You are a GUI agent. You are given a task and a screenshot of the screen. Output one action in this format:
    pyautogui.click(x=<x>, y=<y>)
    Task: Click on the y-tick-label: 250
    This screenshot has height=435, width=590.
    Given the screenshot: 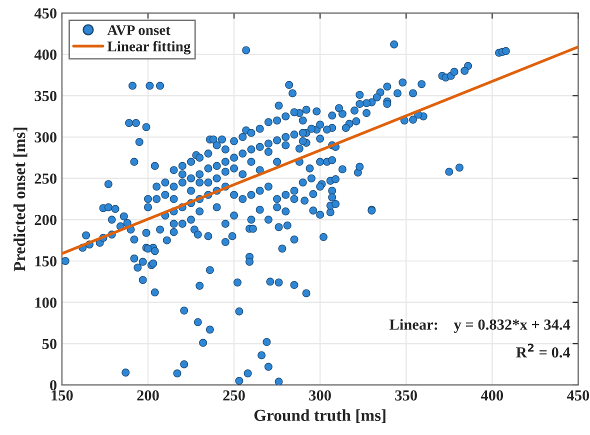 What is the action you would take?
    pyautogui.click(x=45, y=178)
    